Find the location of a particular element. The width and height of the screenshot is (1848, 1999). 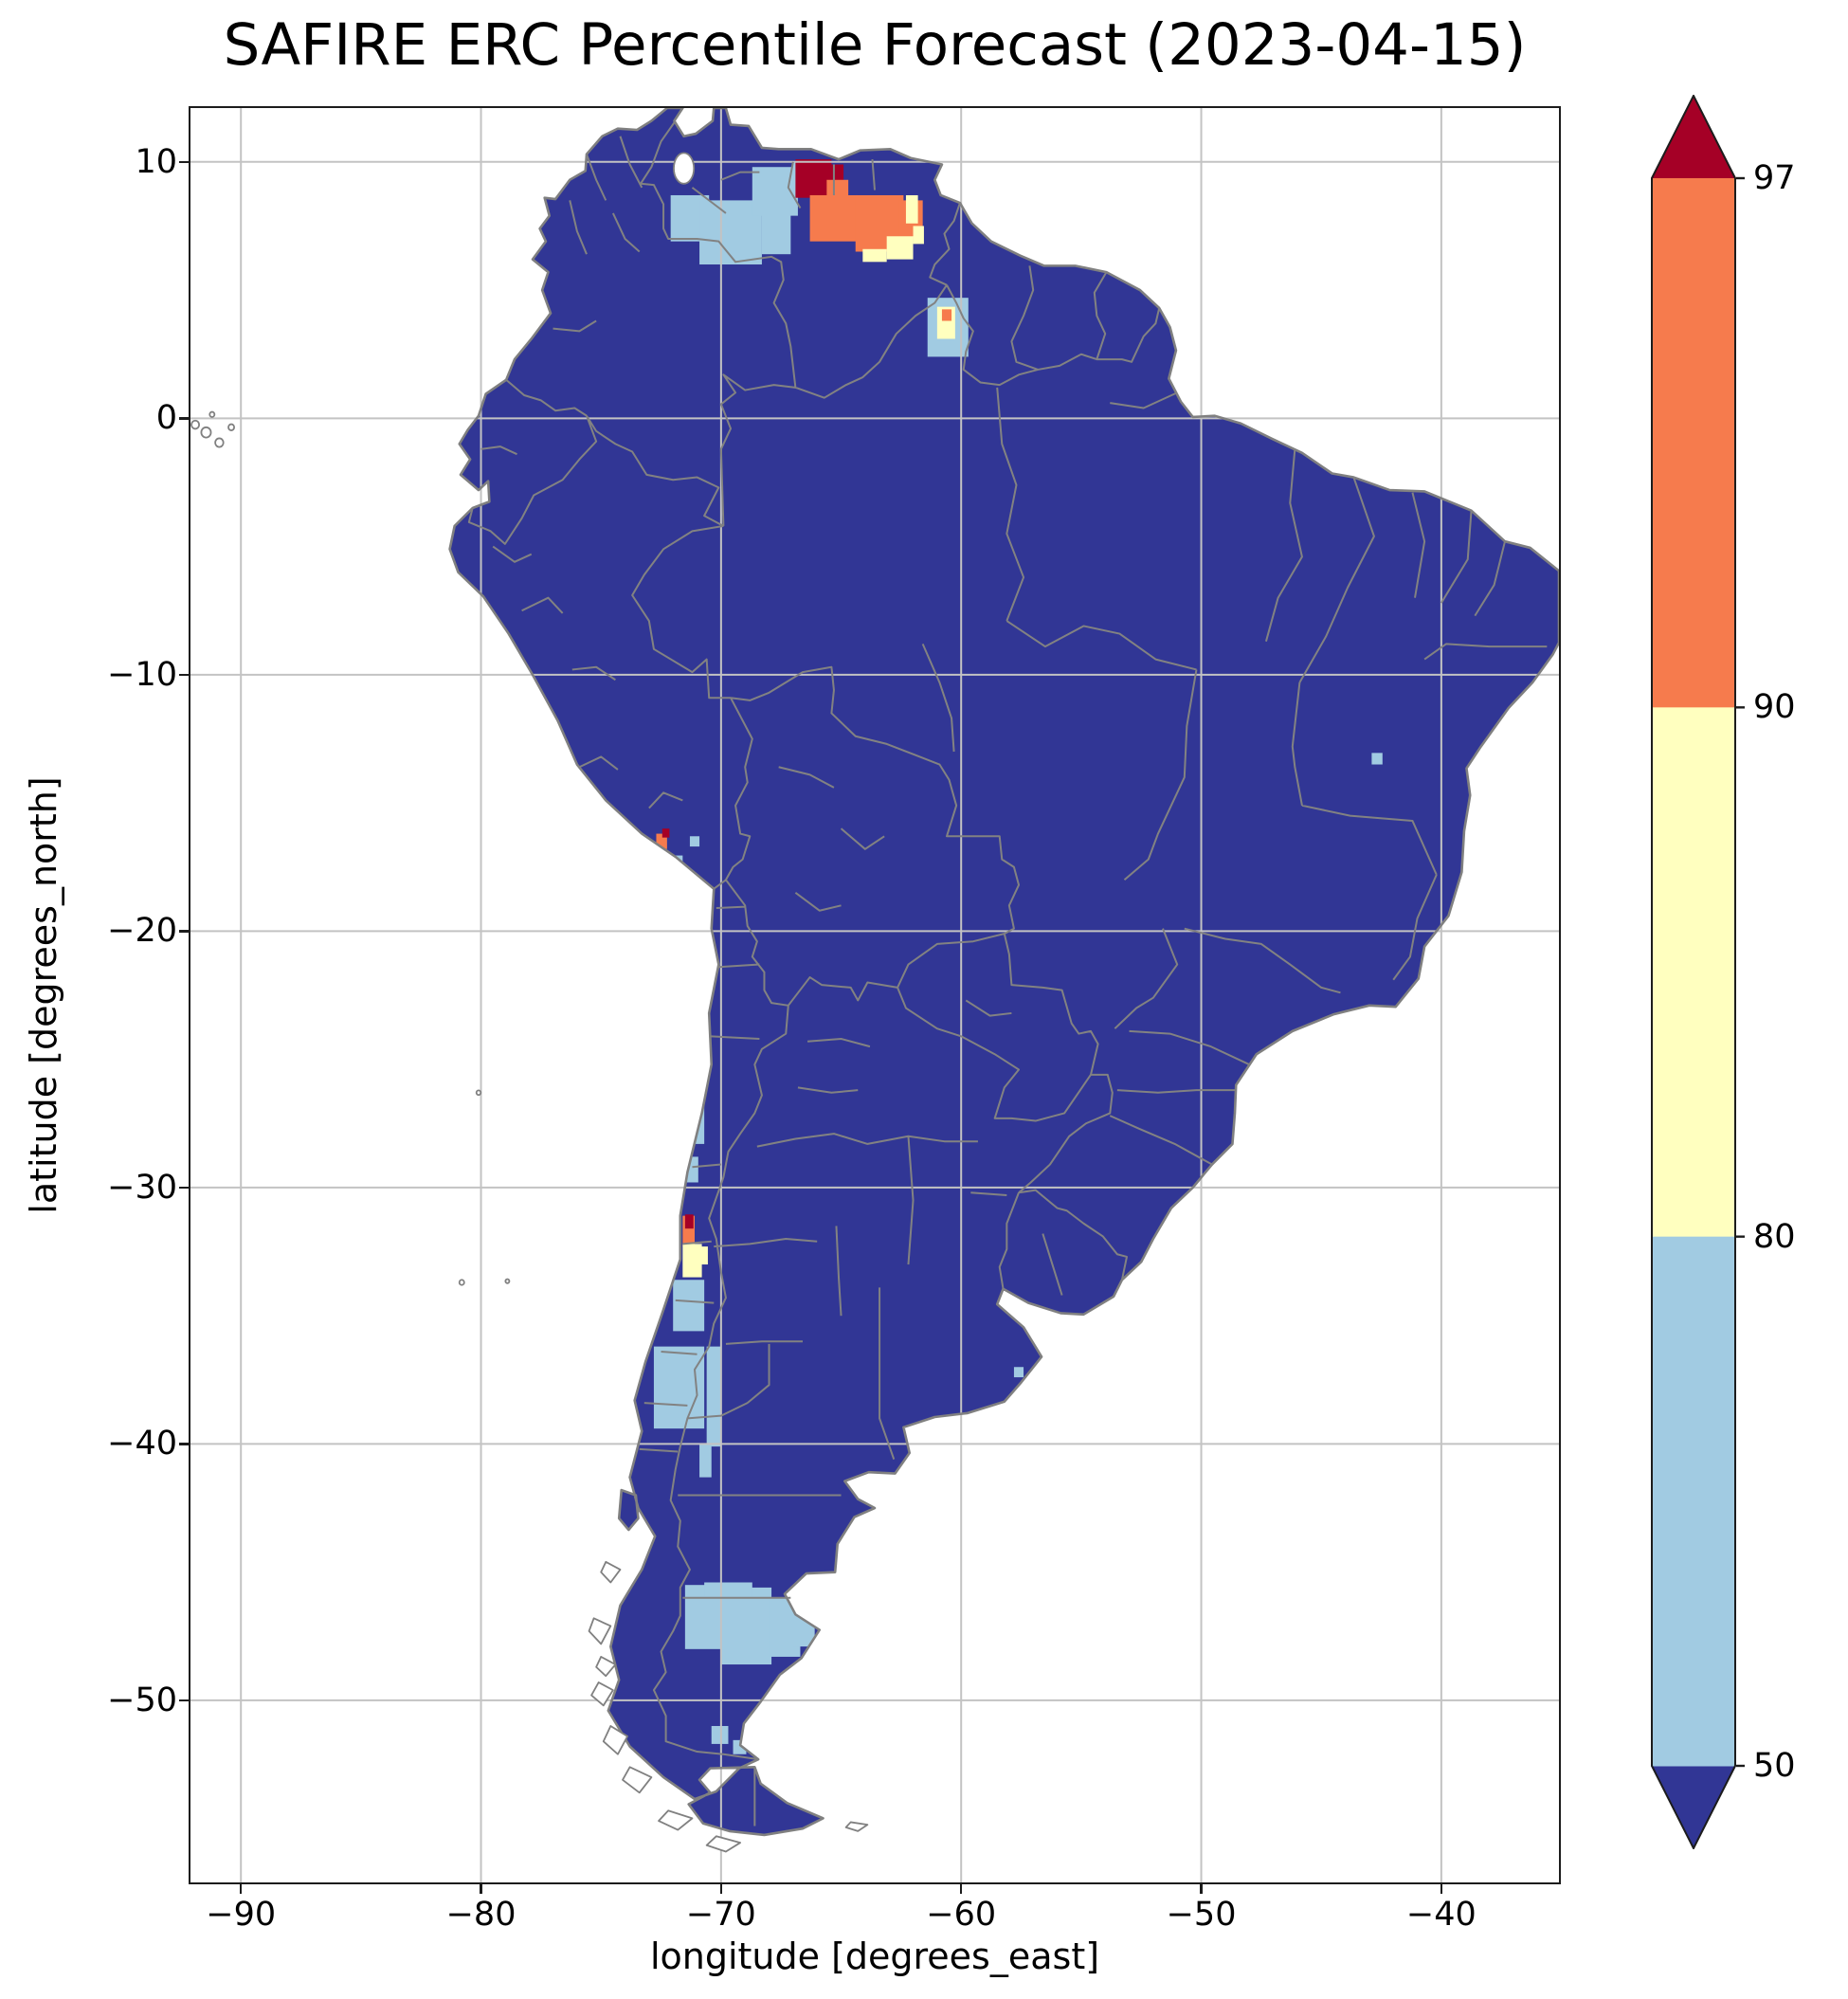

colorbar-tick-label: 50 is located at coordinates (1775, 1766).